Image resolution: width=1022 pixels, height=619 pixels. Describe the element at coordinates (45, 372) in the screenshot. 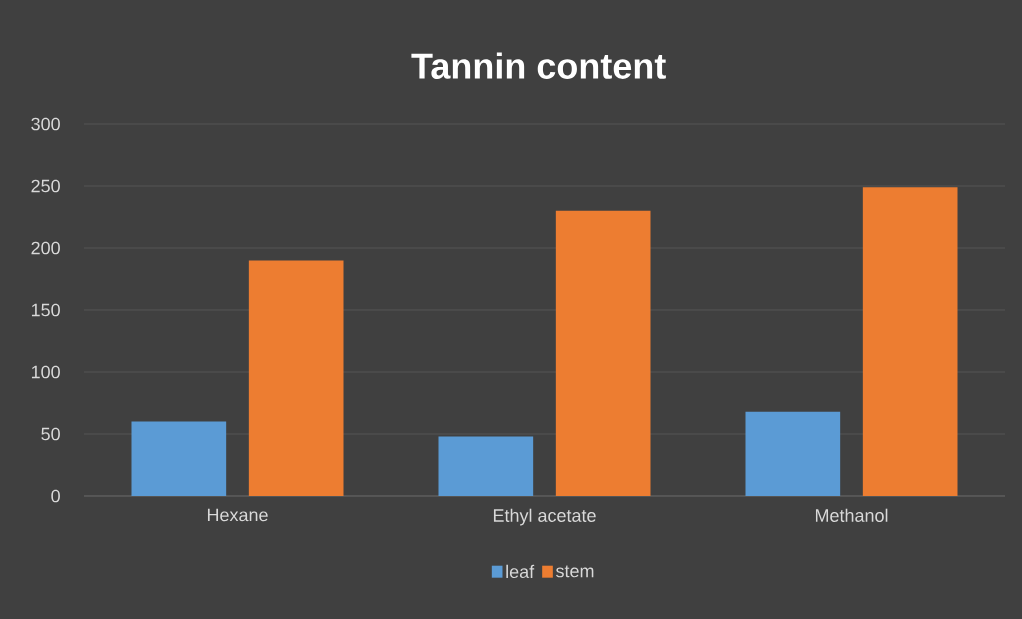

I see `y-tick-label: 100` at that location.